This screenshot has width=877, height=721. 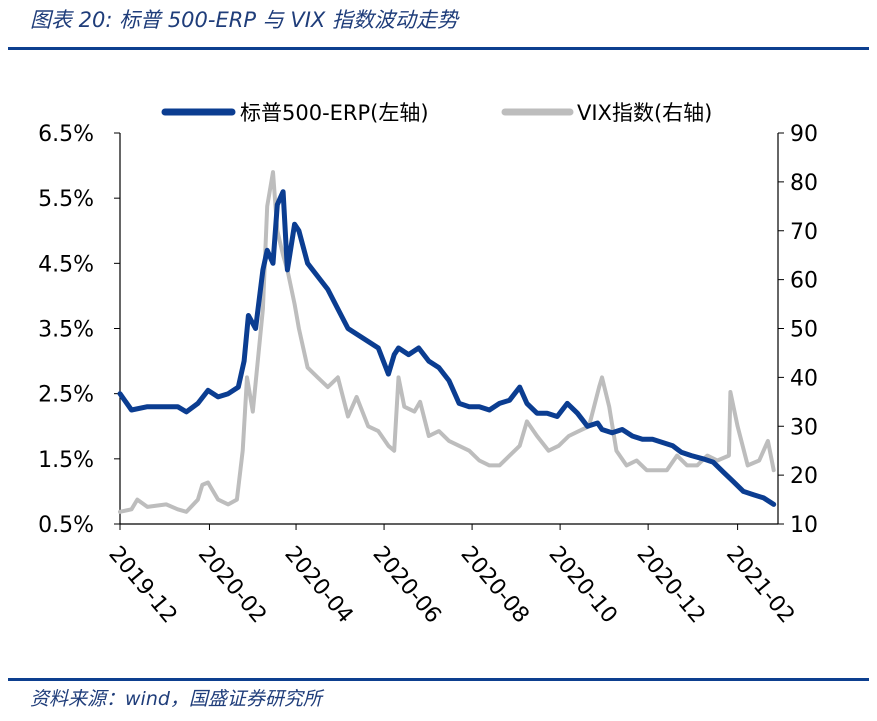 What do you see at coordinates (804, 378) in the screenshot?
I see `right-tick-label: 40` at bounding box center [804, 378].